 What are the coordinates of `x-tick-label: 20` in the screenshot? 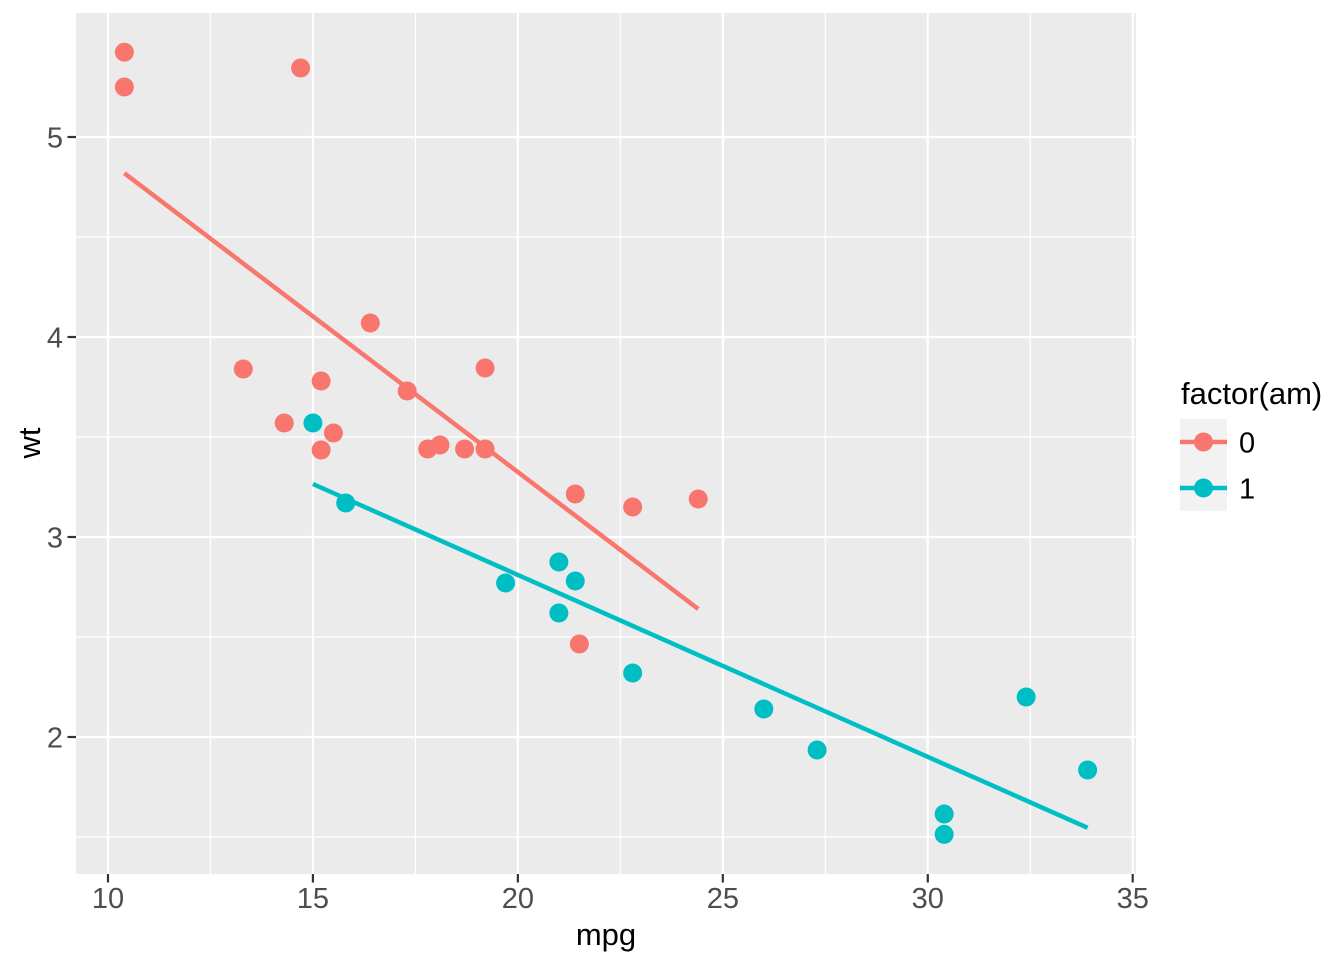 It's located at (518, 899).